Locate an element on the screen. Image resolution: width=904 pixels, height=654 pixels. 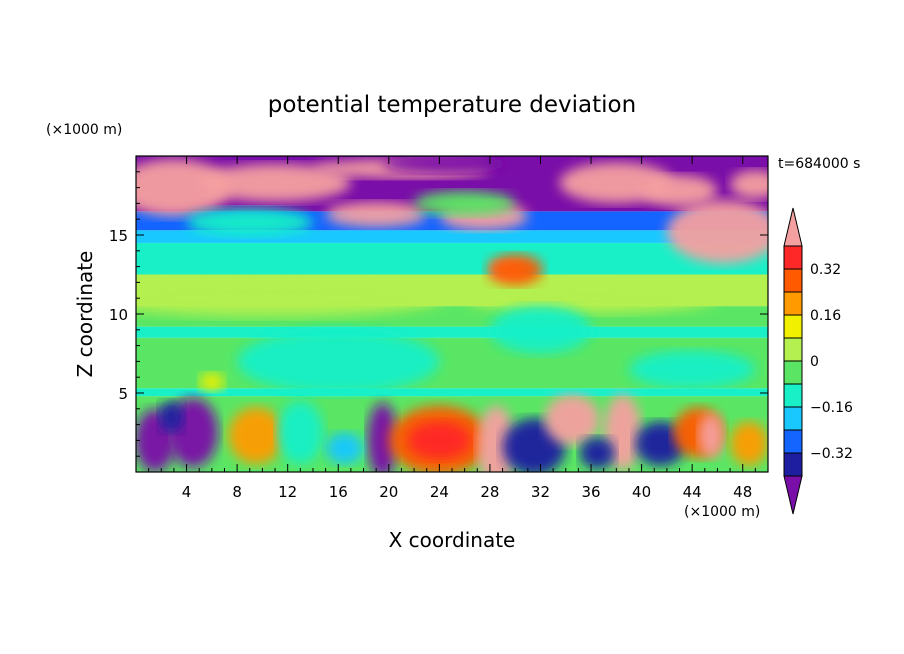
y-axis-label: Z coordinate is located at coordinates (85, 314).